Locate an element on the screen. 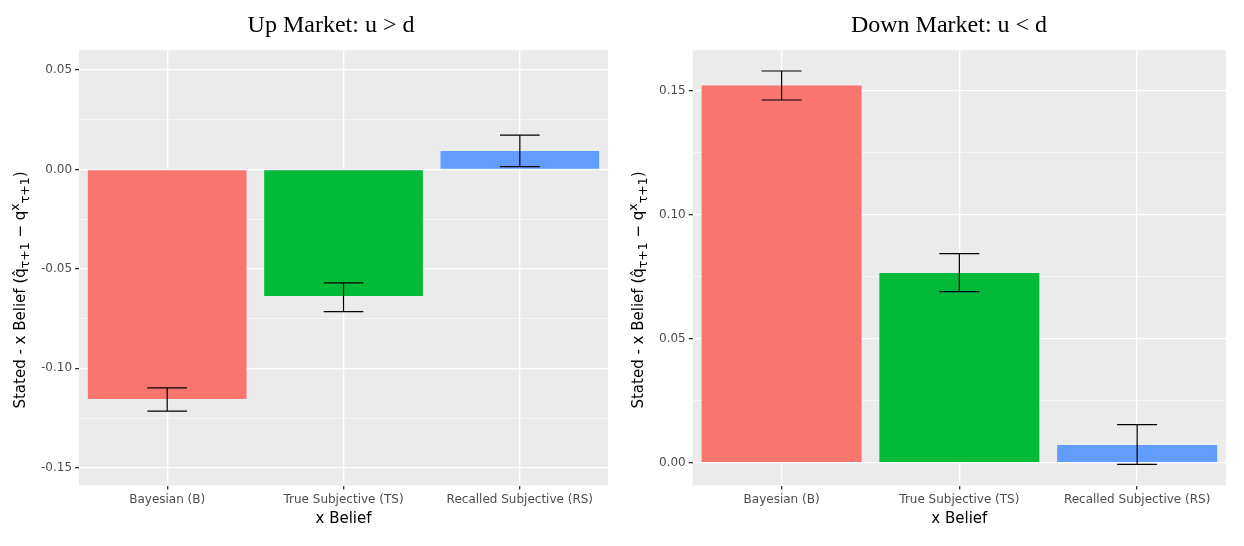 This screenshot has height=546, width=1244. y-tick-label: 0.10 is located at coordinates (672, 213).